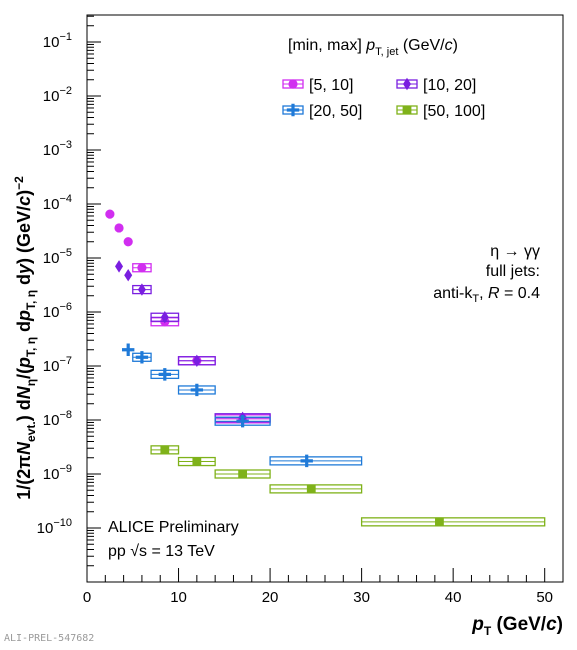 The height and width of the screenshot is (650, 577). Describe the element at coordinates (335, 111) in the screenshot. I see `legend-label: [20, 50]` at that location.